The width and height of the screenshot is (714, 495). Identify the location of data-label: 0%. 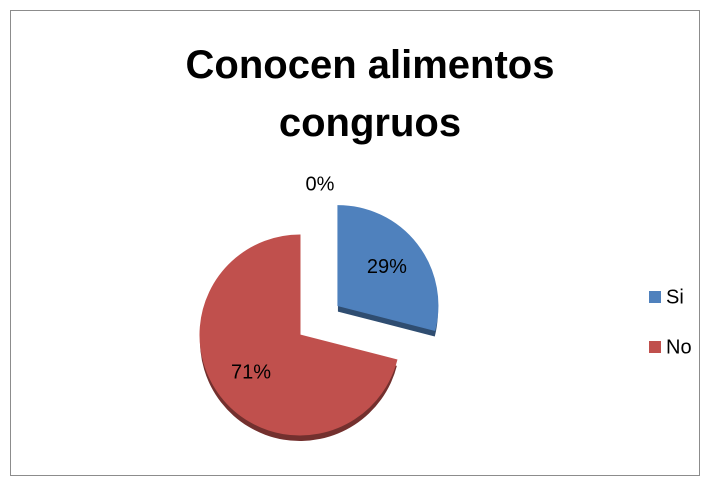
(320, 184).